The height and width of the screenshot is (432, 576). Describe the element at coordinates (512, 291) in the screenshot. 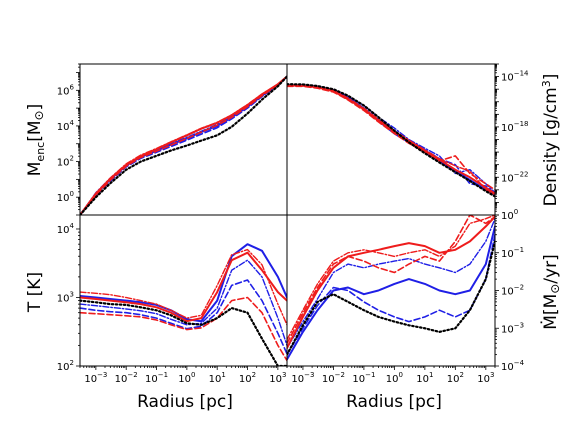

I see `y-tick-label: 10⁻²` at that location.